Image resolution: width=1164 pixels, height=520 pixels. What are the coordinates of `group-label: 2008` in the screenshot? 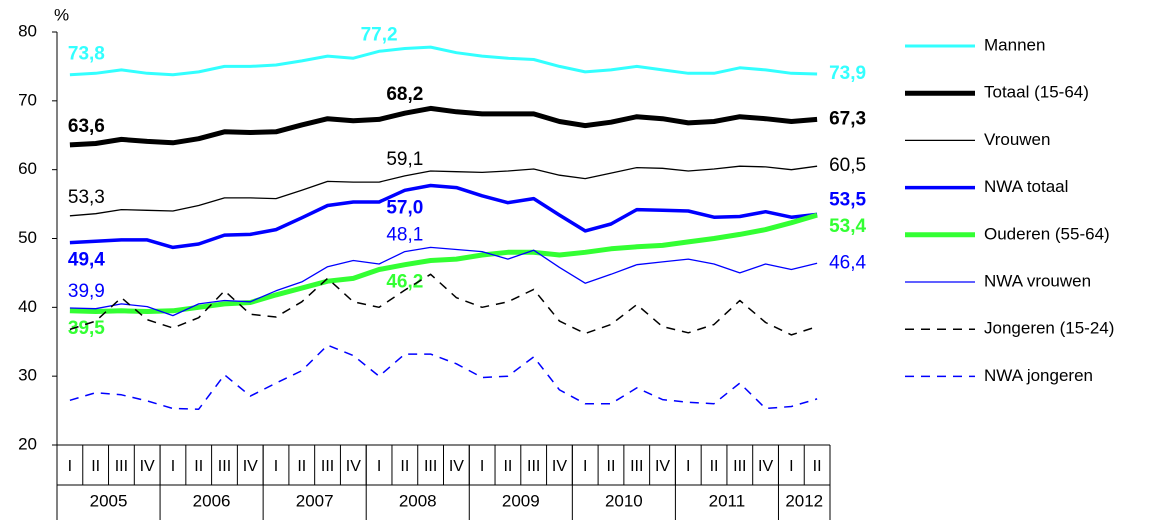 It's located at (418, 500).